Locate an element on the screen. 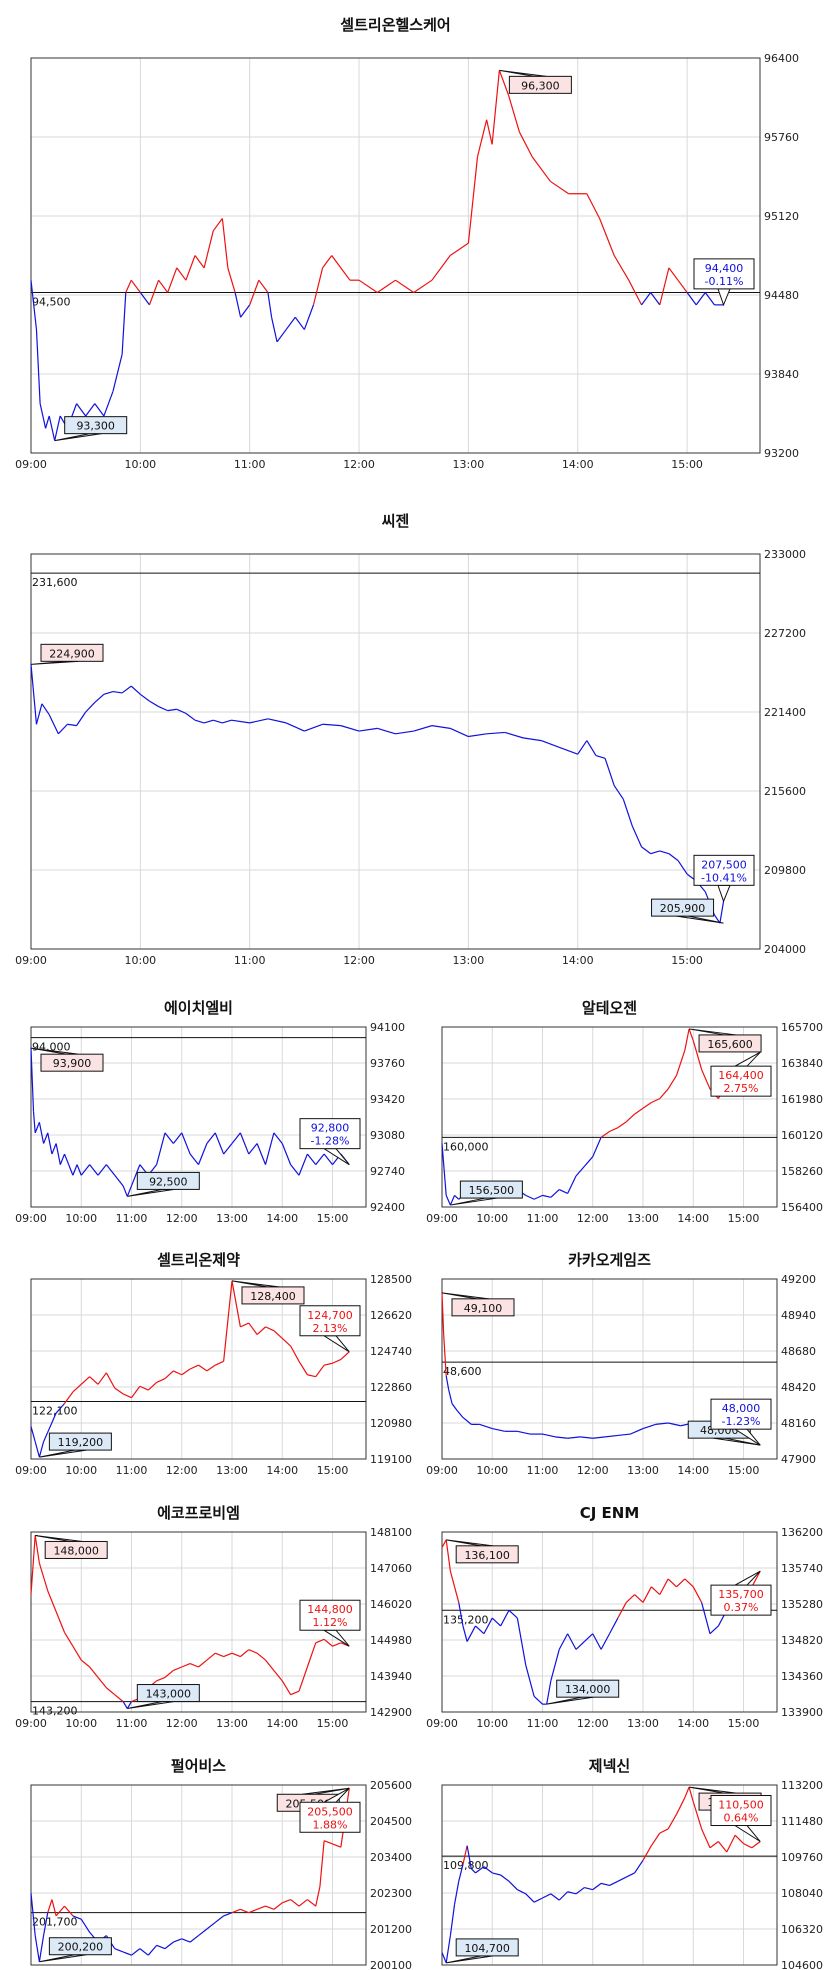  low-callout: 200,200 is located at coordinates (75, 1950).